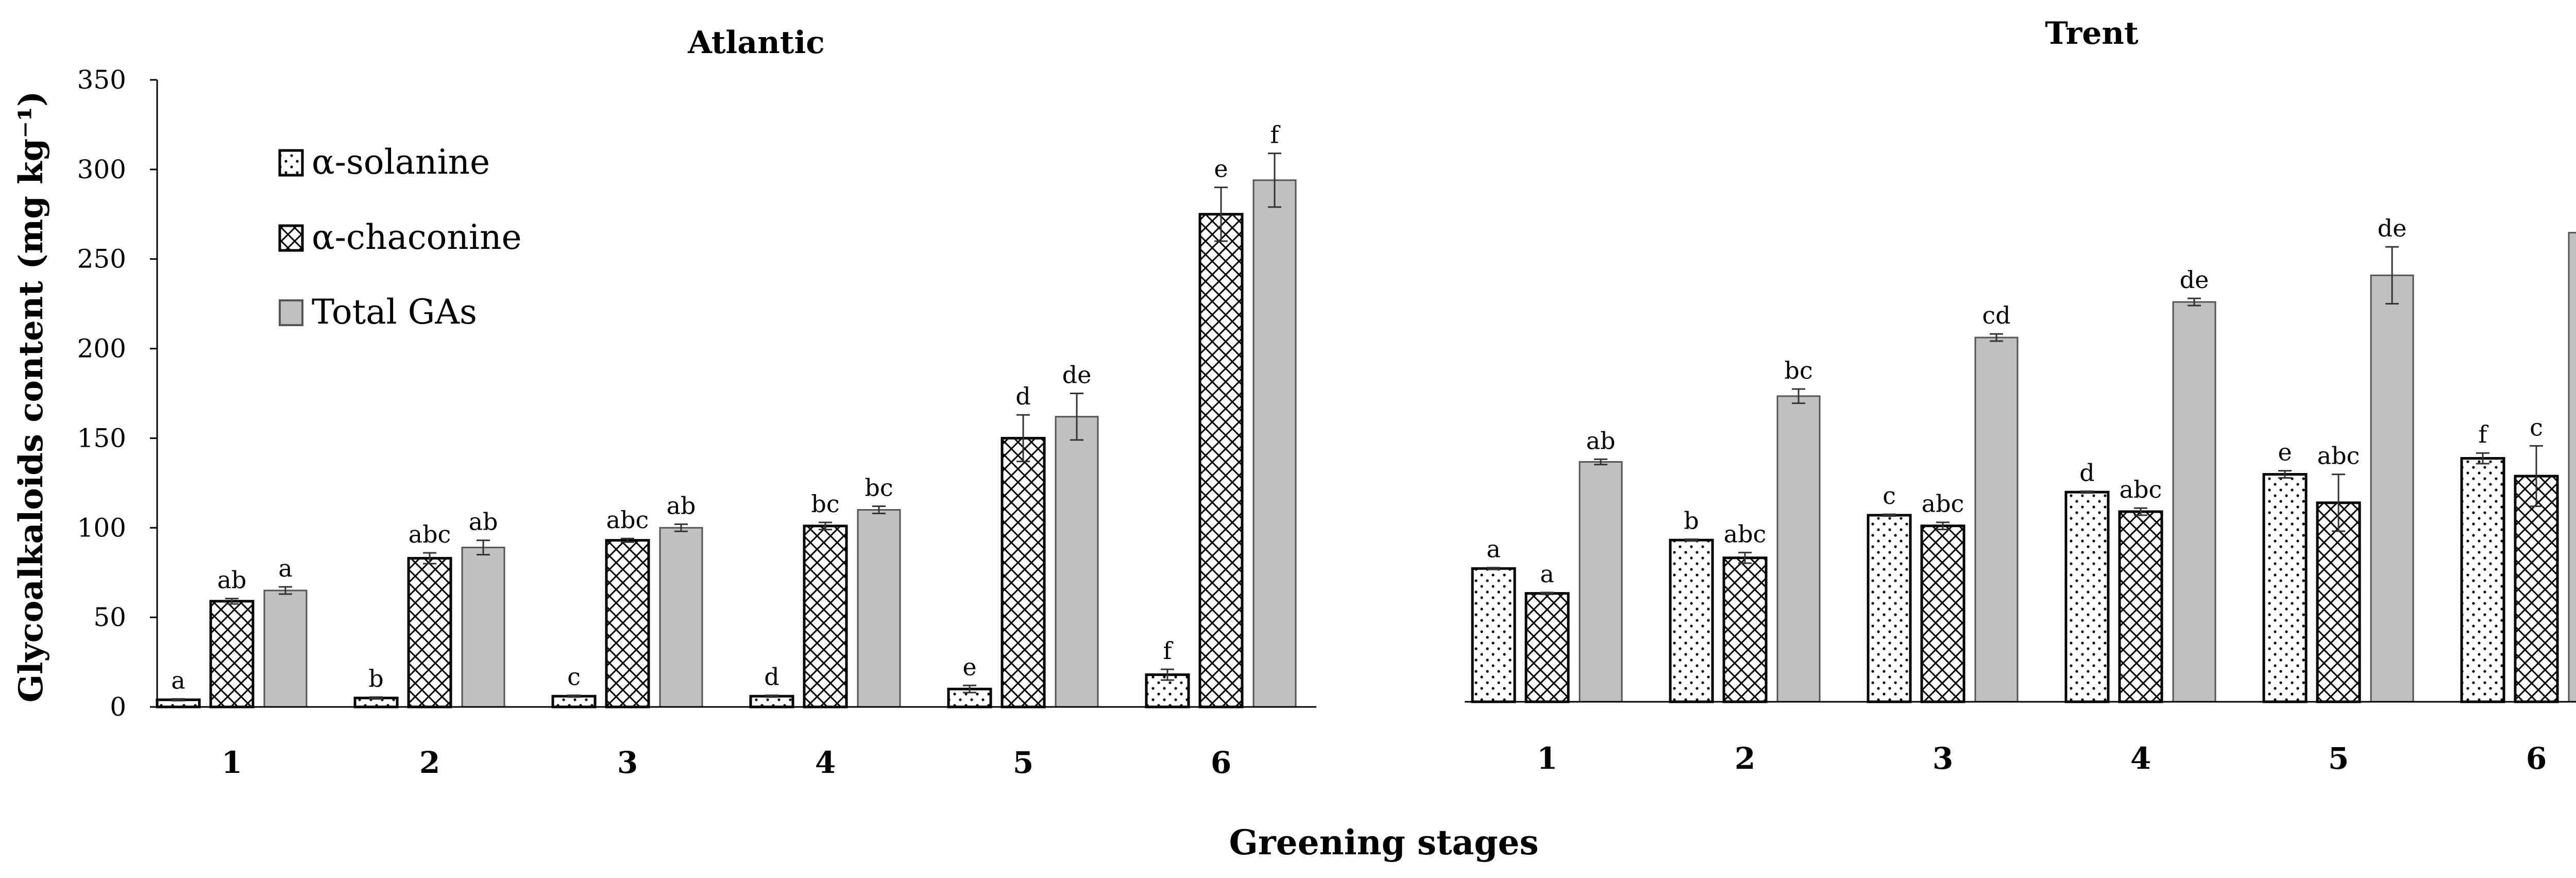 This screenshot has height=878, width=2576. I want to click on y-axis-title: Glycoalkaloids content (mg kg⁻¹), so click(31, 397).